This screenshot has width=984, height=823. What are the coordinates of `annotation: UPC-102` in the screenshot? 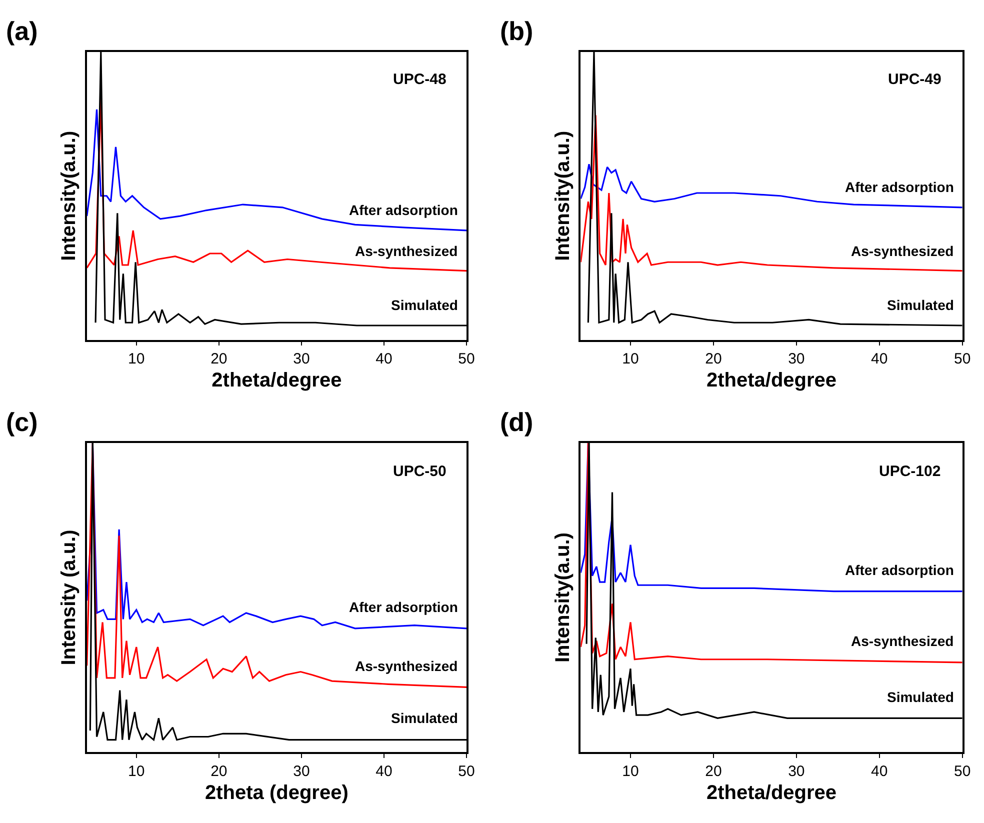 It's located at (910, 471).